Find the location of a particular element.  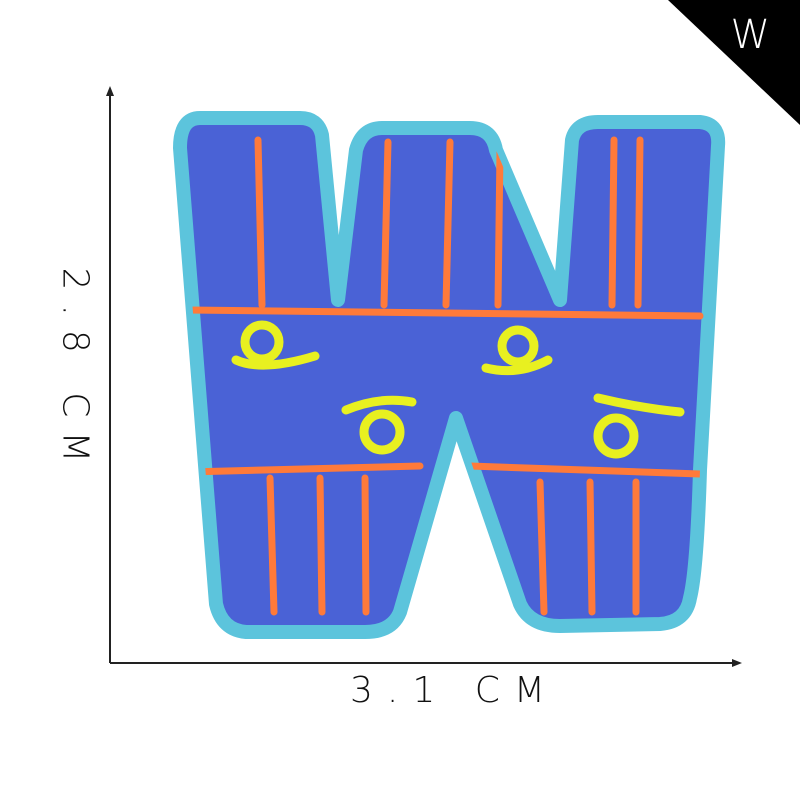

up-arrow-icon is located at coordinates (110, 91).